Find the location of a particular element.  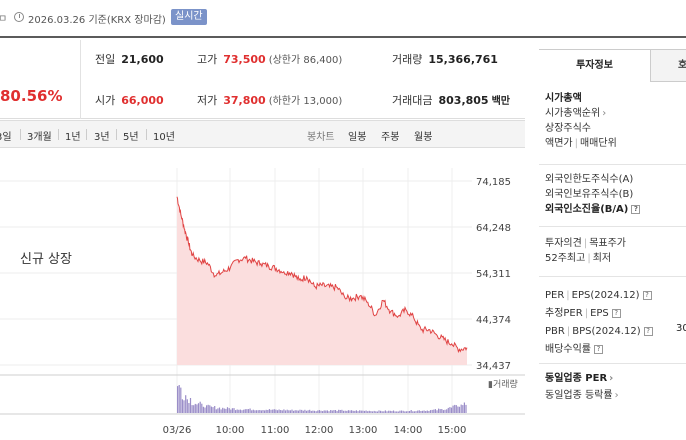

candle-chart-link: 봉차트 is located at coordinates (321, 137).